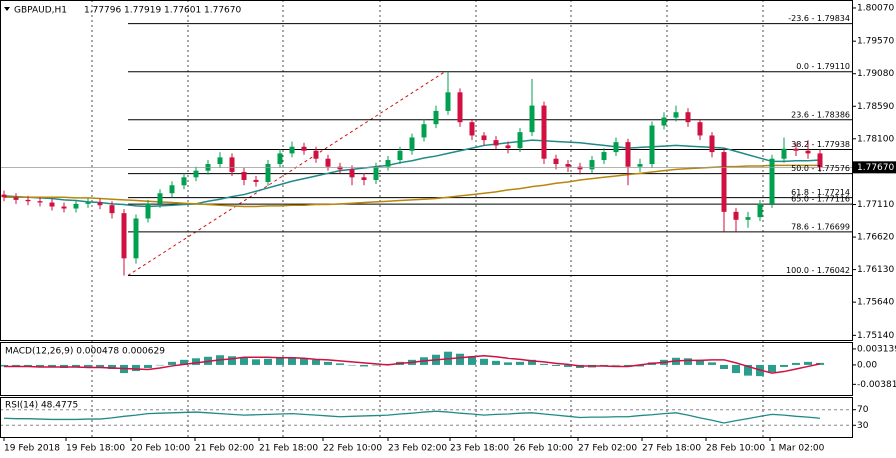  What do you see at coordinates (875, 205) in the screenshot?
I see `y-tick-label: 1.77110` at bounding box center [875, 205].